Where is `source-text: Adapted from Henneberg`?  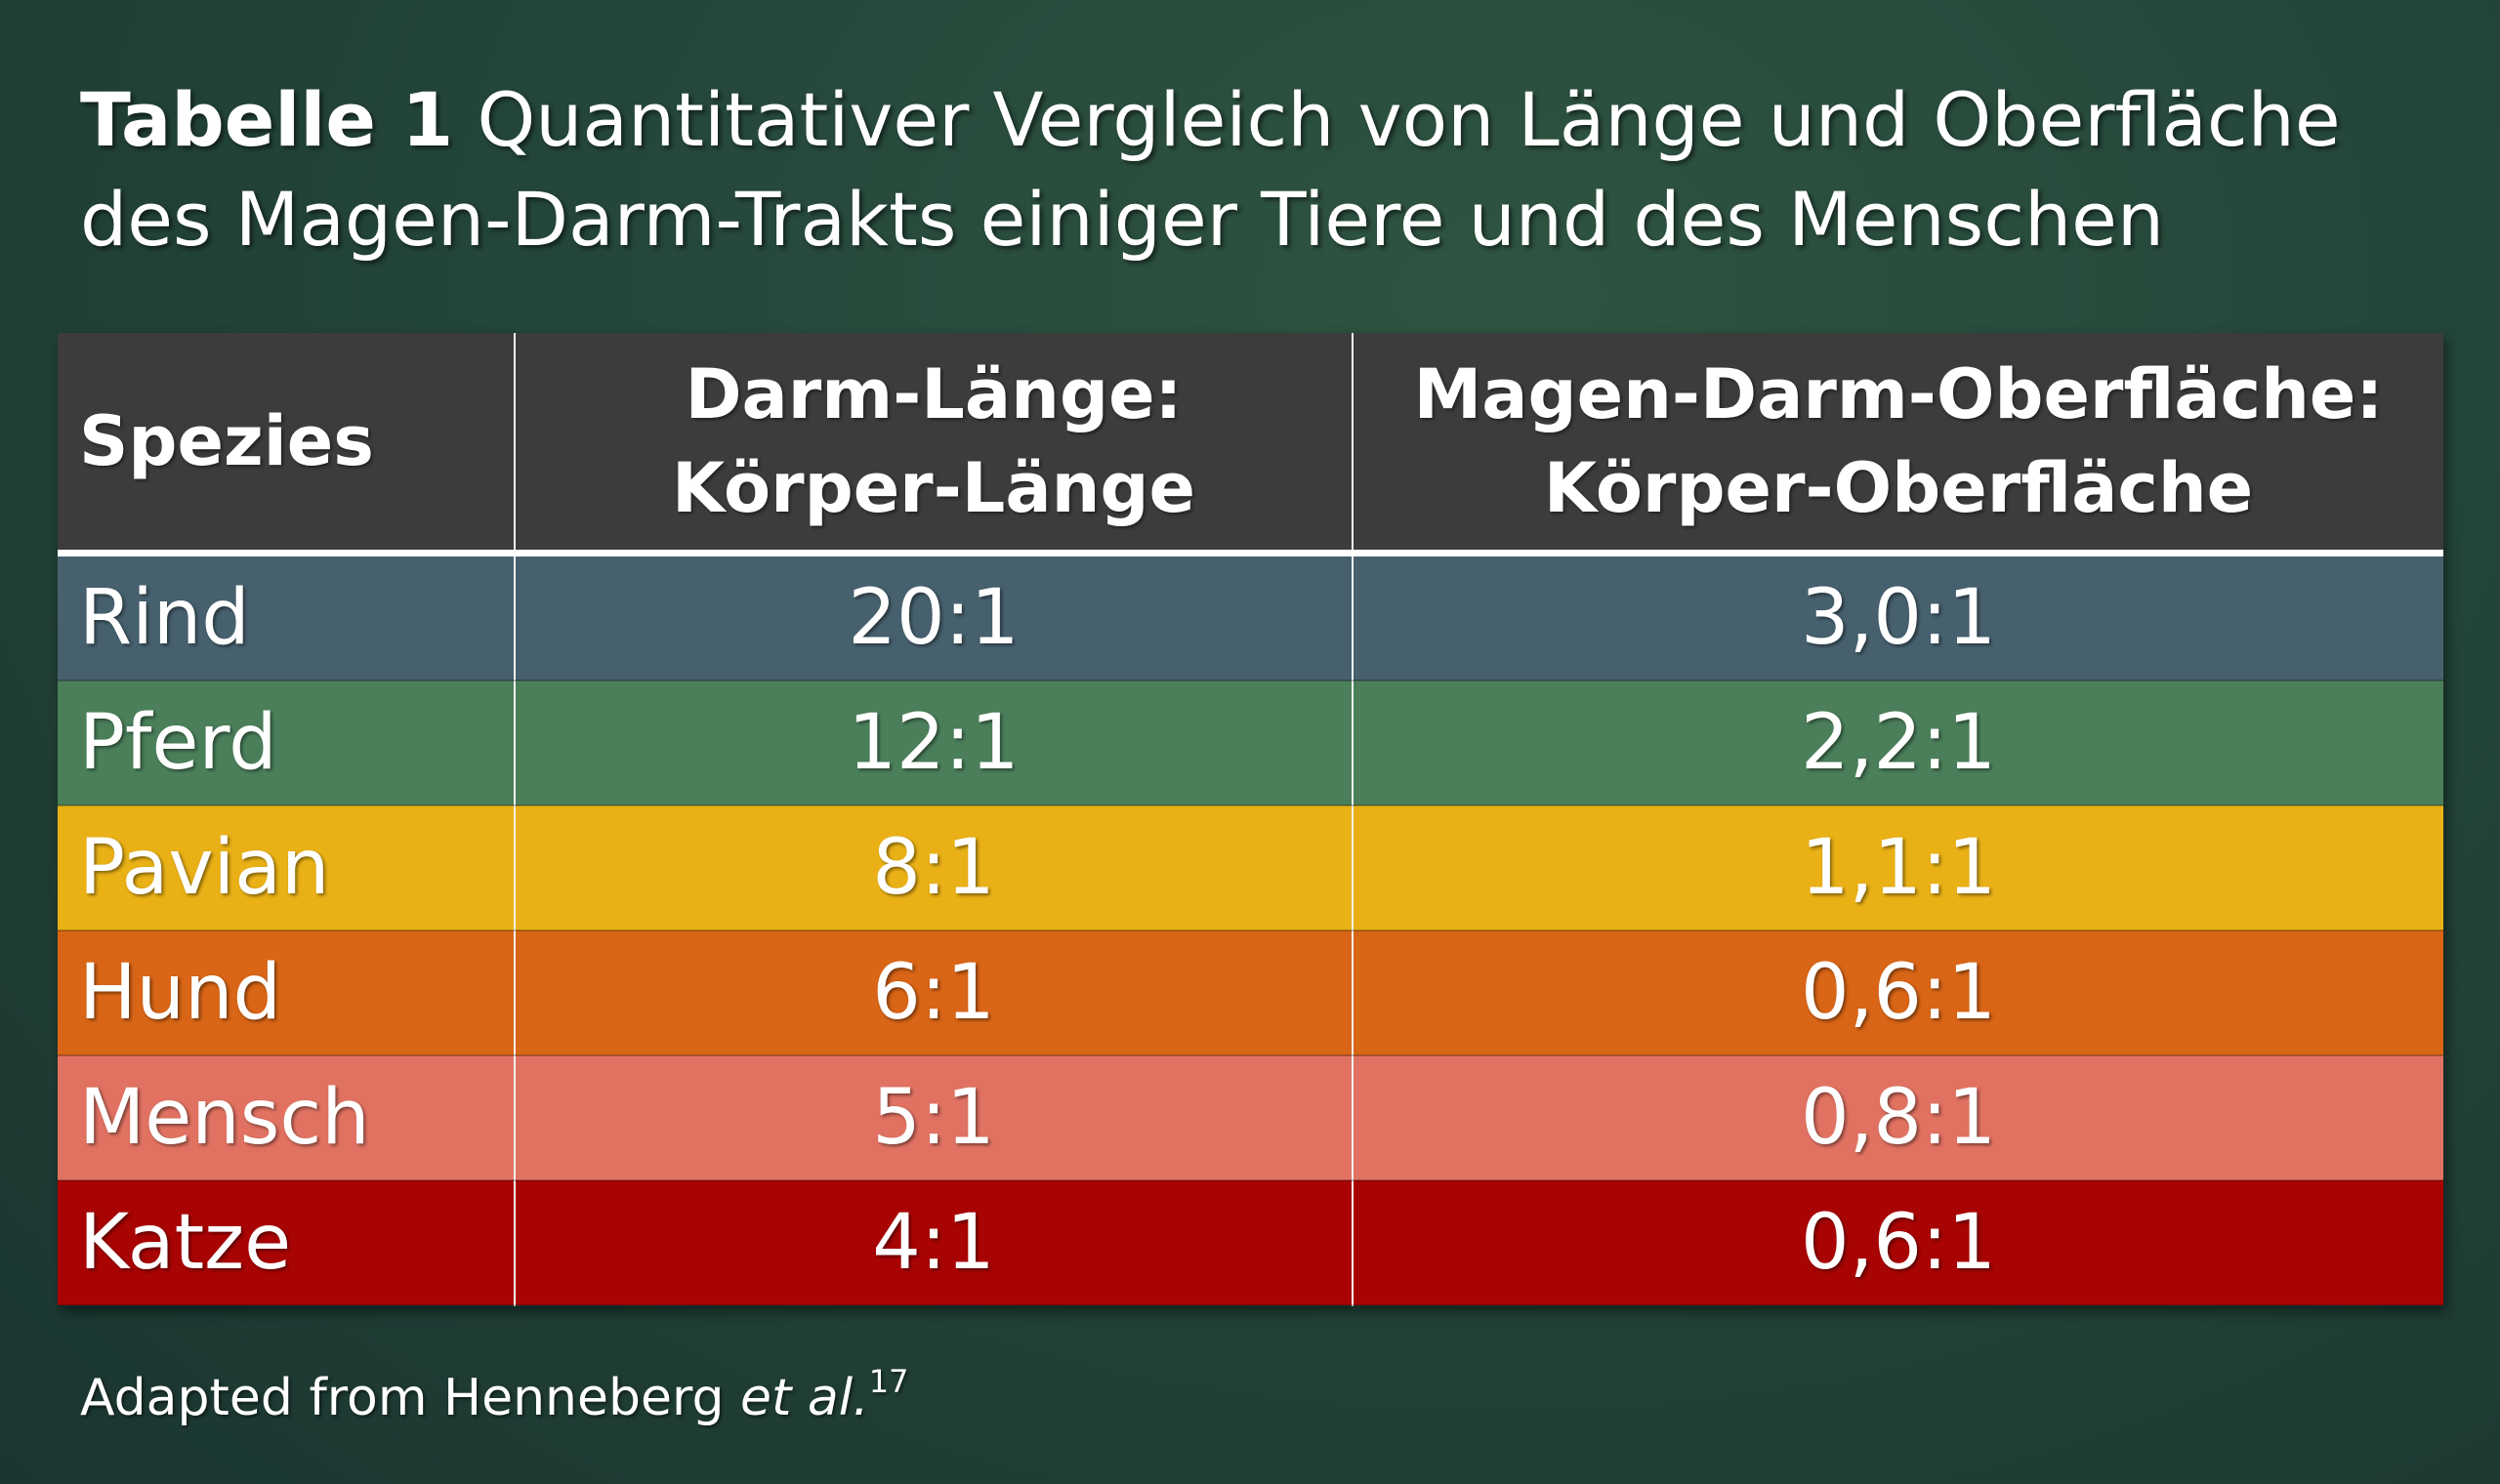
source-text: Adapted from Henneberg is located at coordinates (410, 1398).